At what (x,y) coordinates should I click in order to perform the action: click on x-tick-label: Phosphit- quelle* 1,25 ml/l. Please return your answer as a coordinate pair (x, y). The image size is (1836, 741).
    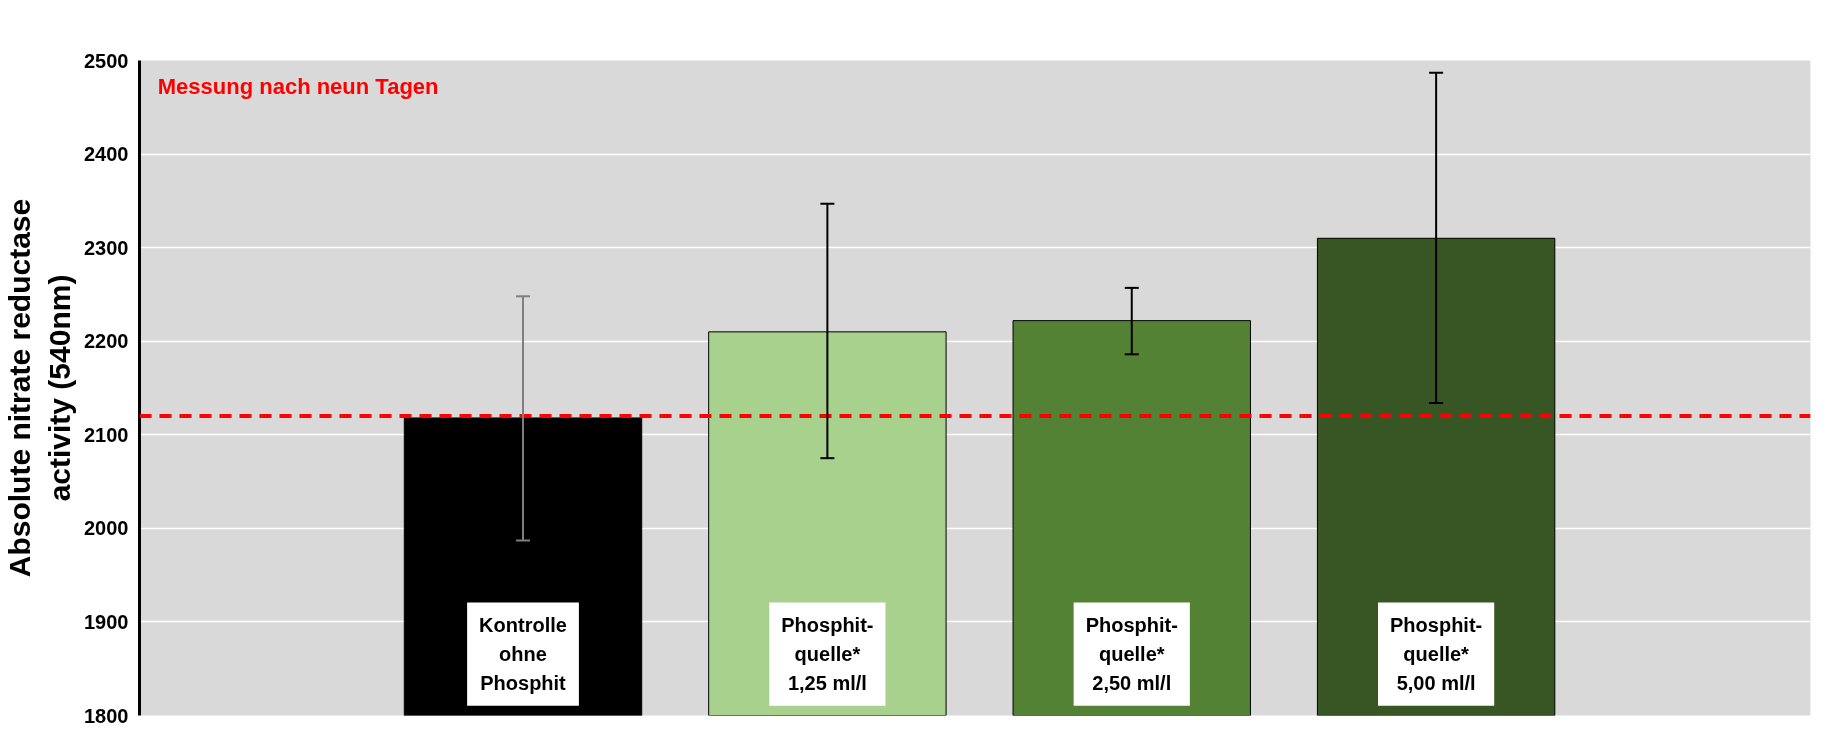
    Looking at the image, I should click on (827, 654).